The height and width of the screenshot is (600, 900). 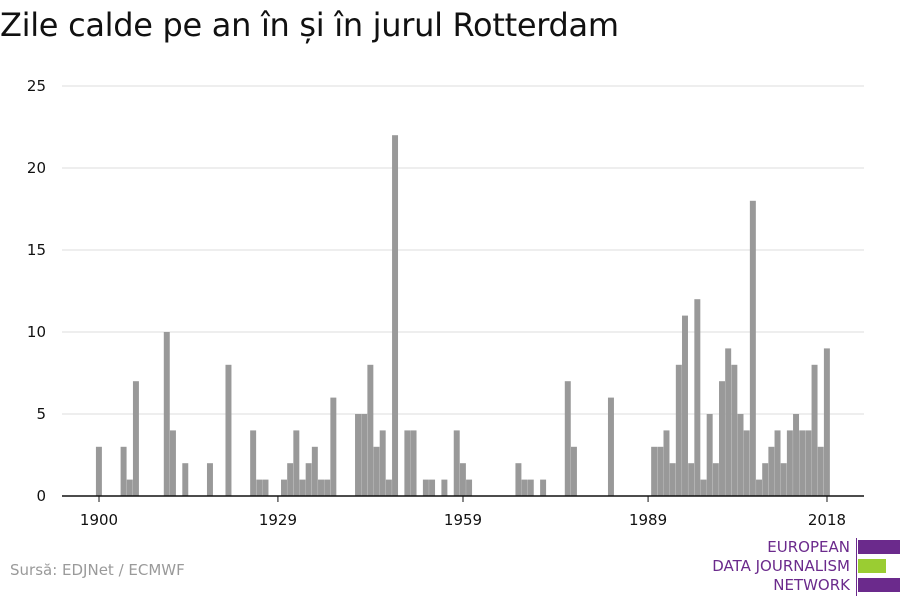 I want to click on logo-divider, so click(x=856, y=567).